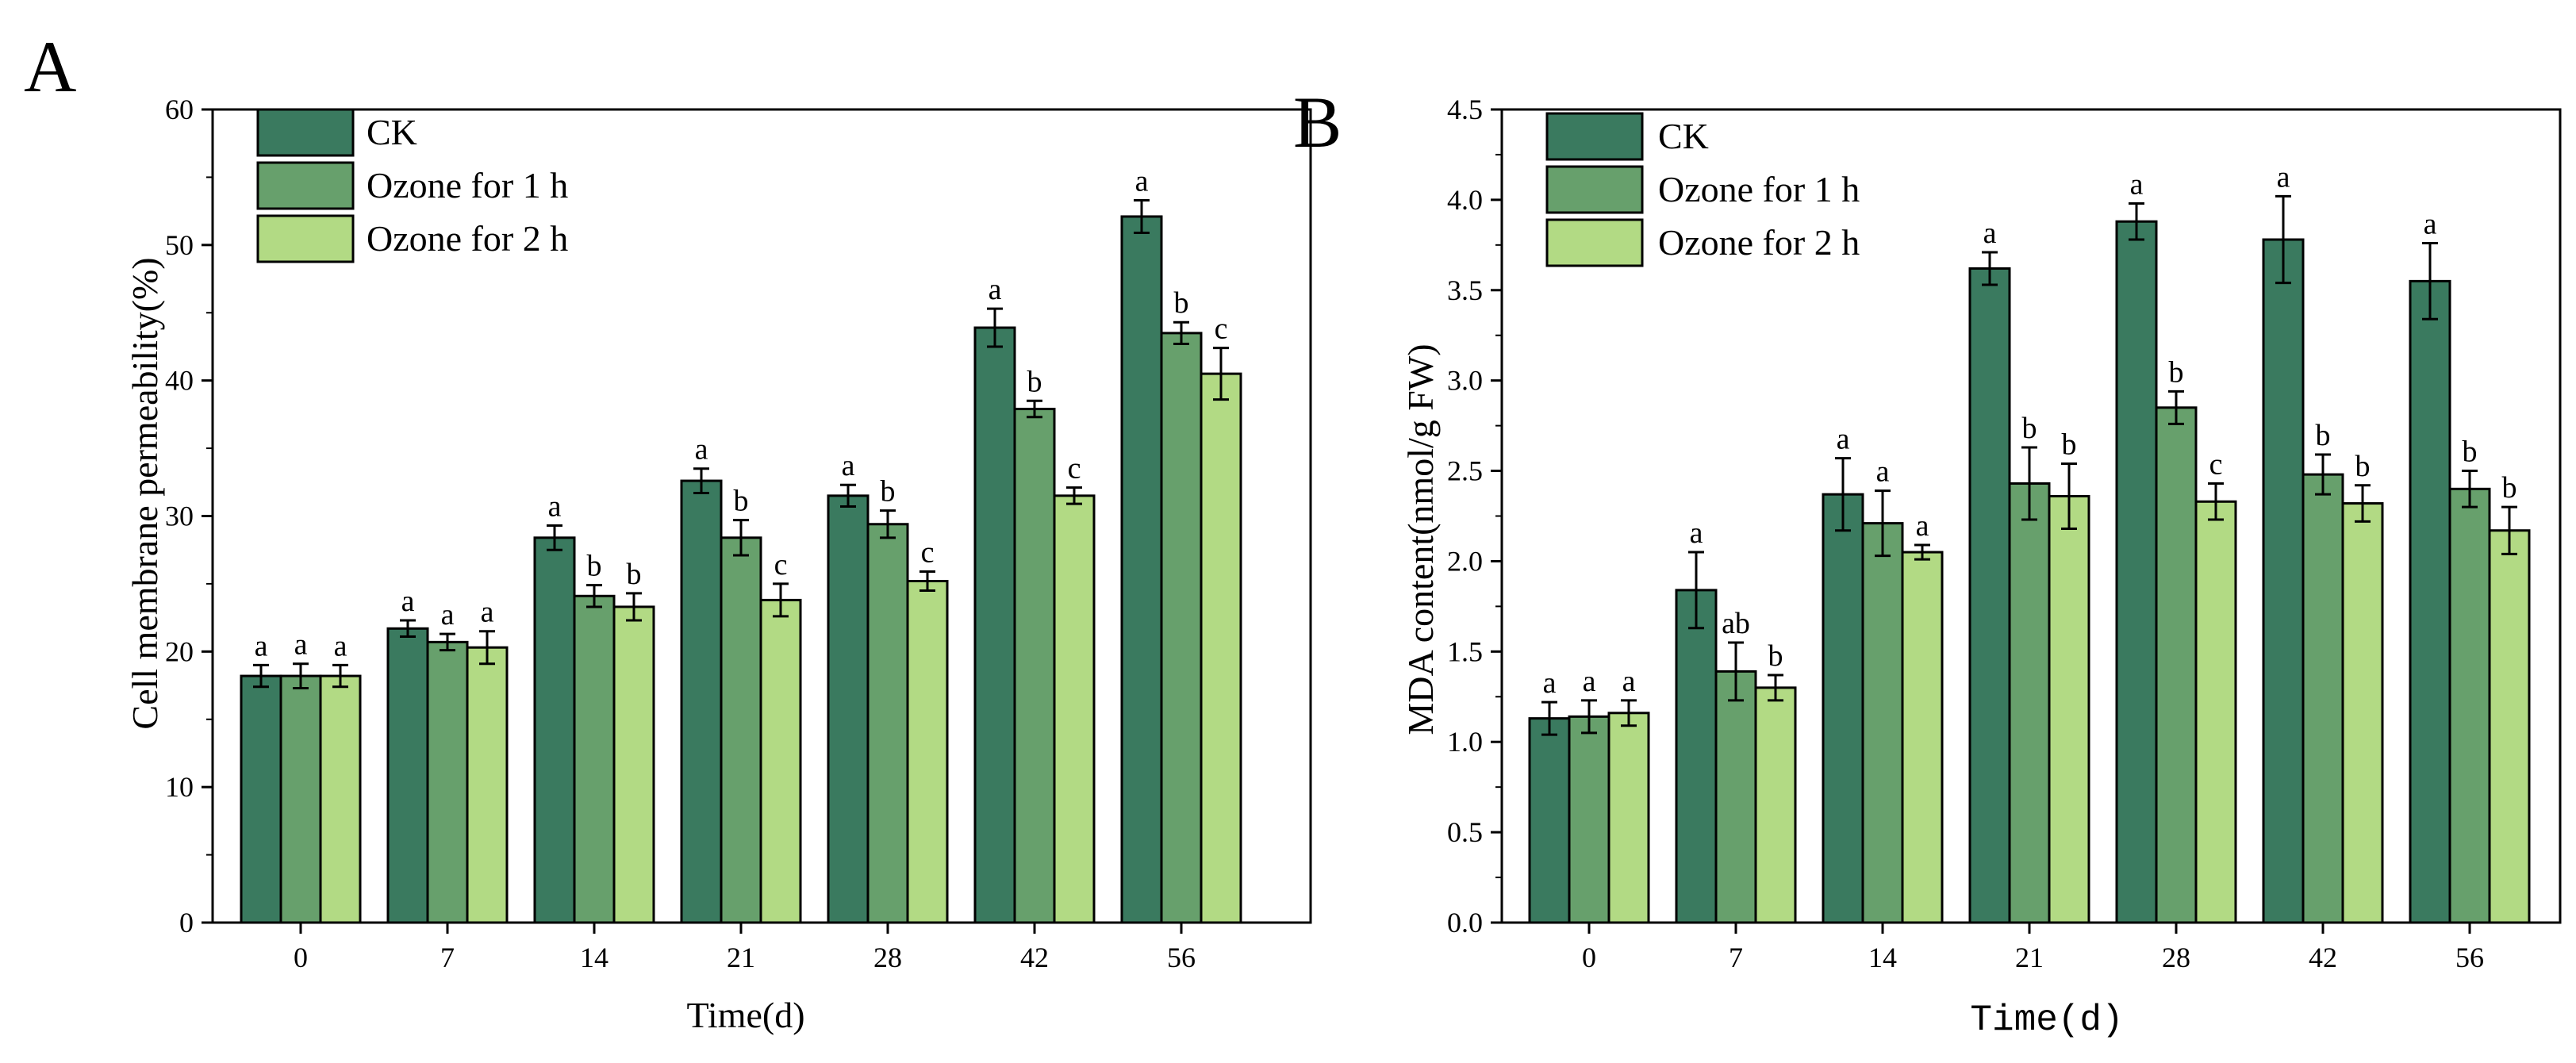 This screenshot has width=2576, height=1063. What do you see at coordinates (2046, 1020) in the screenshot?
I see `panel-b-x-axis-title: Time(d)` at bounding box center [2046, 1020].